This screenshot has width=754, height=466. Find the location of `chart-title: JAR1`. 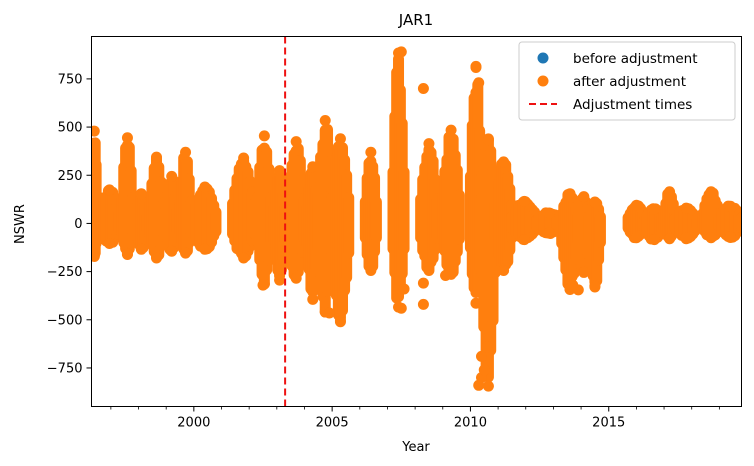

chart-title: JAR1 is located at coordinates (415, 20).